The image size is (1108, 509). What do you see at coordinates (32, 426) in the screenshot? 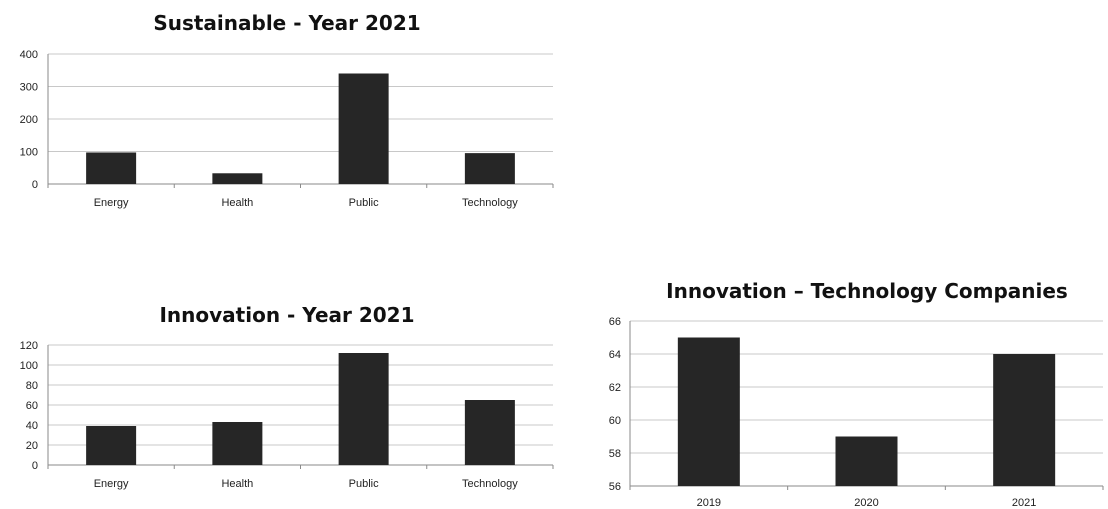
I see `y-tick-label: 40` at bounding box center [32, 426].